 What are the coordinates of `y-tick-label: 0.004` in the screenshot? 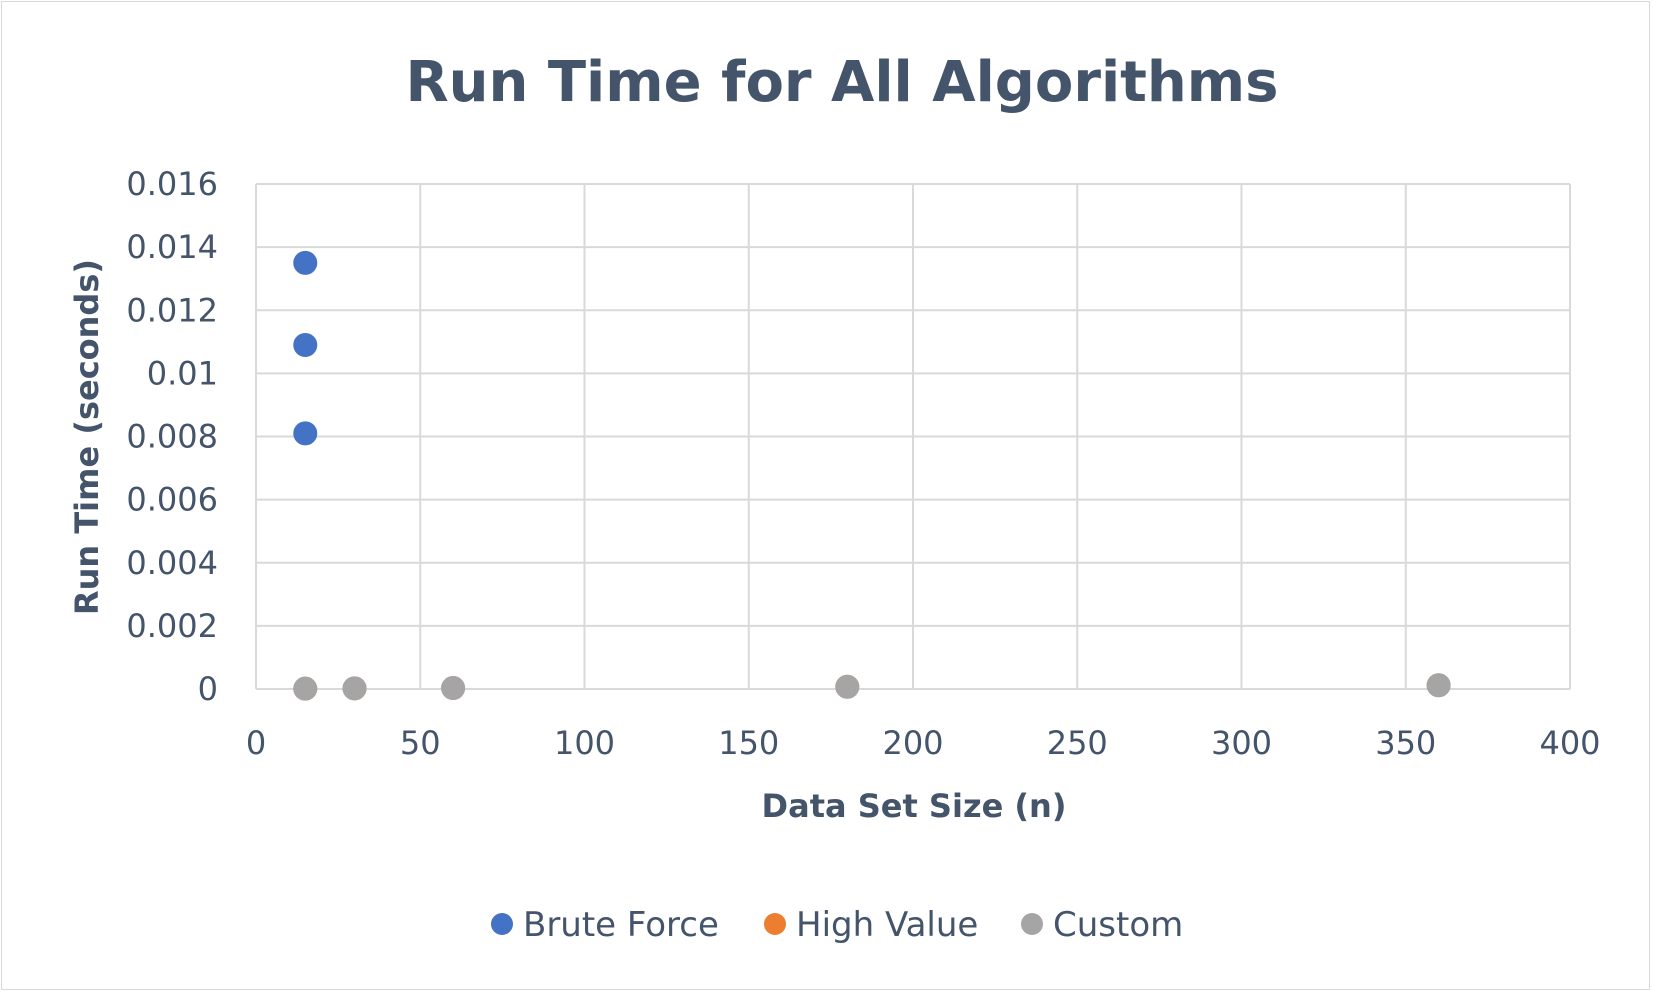 It's located at (172, 563).